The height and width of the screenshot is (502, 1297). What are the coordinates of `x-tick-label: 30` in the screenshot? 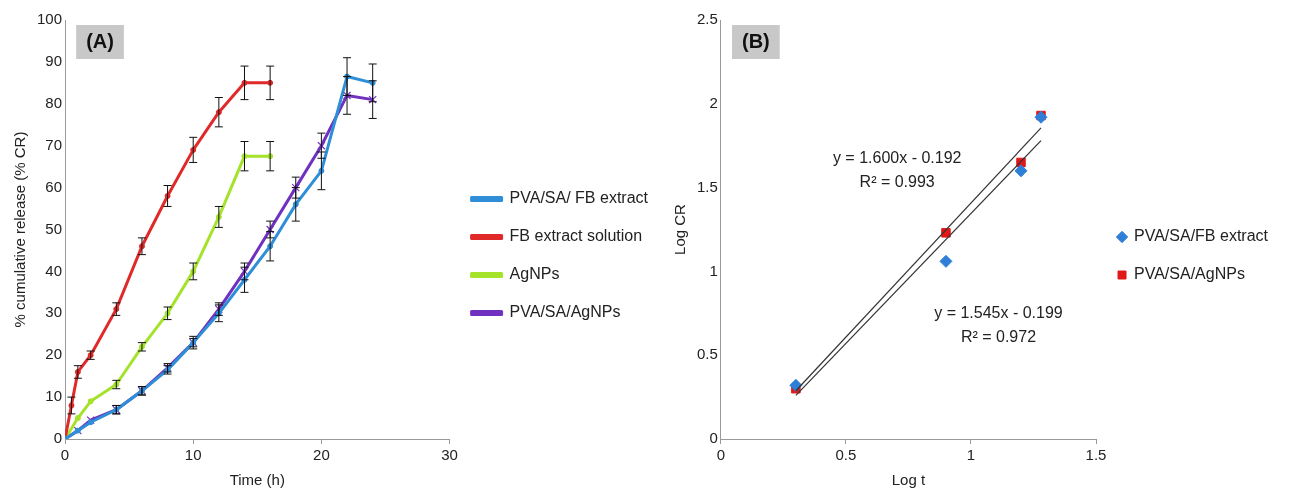 It's located at (449, 455).